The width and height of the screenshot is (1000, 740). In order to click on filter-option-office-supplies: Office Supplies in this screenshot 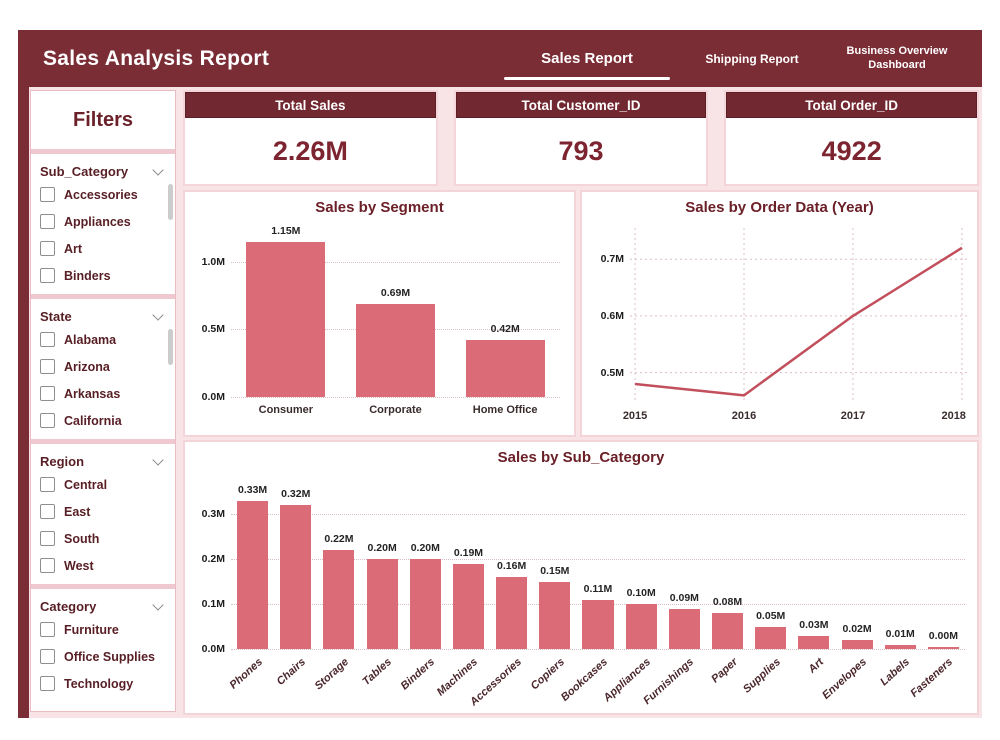, I will do `click(103, 656)`.